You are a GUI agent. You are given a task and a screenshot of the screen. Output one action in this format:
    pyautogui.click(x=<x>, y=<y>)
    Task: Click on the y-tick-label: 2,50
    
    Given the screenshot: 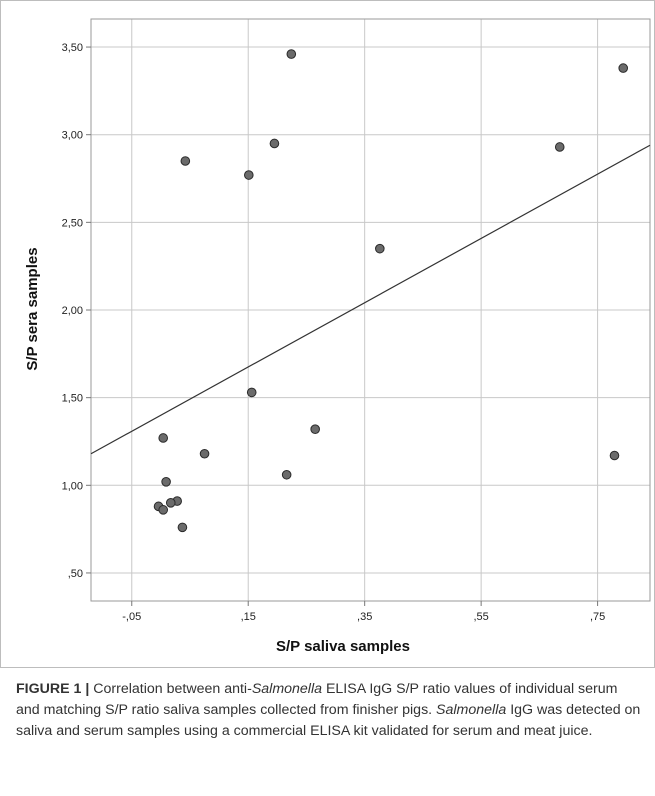 What is the action you would take?
    pyautogui.click(x=72, y=223)
    